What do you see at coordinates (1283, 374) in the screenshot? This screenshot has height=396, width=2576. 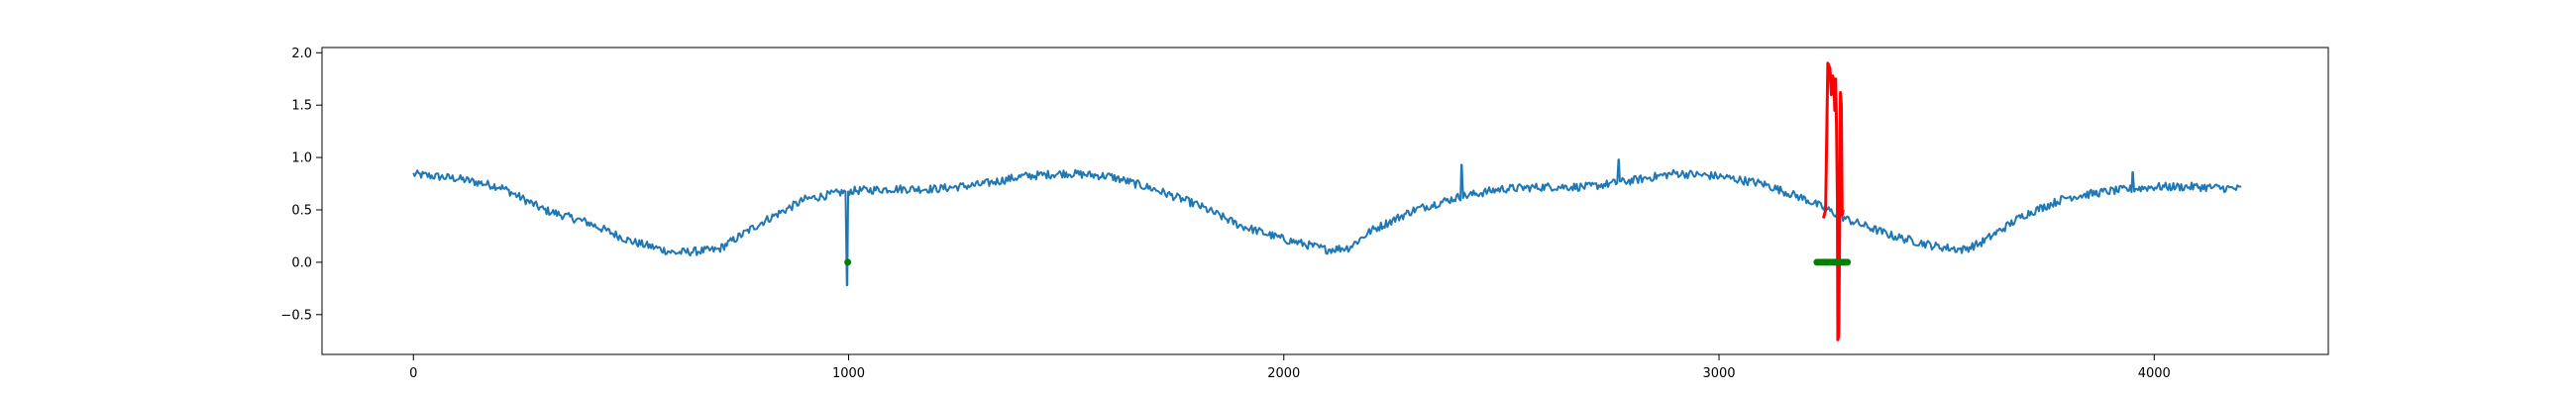 I see `x-tick-label: 2000` at bounding box center [1283, 374].